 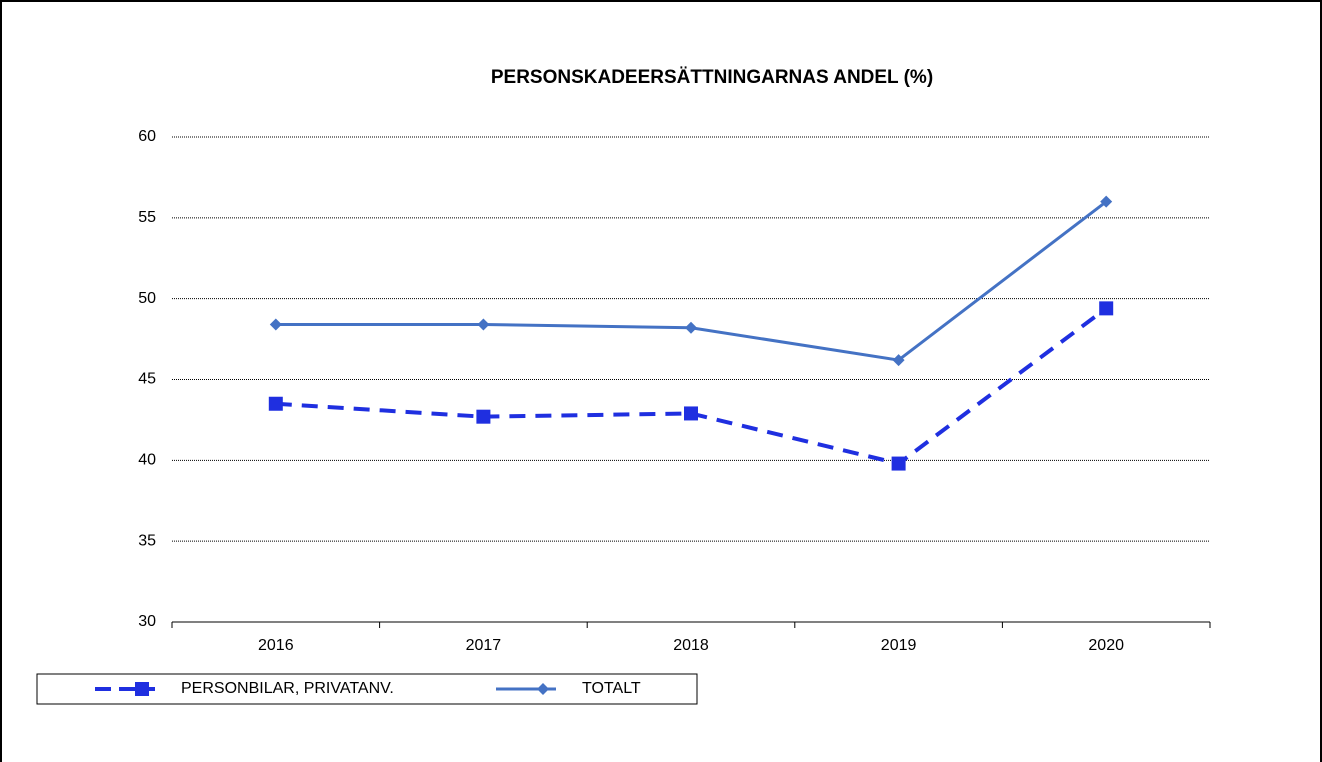 I want to click on y-tick-label: 30, so click(x=147, y=621).